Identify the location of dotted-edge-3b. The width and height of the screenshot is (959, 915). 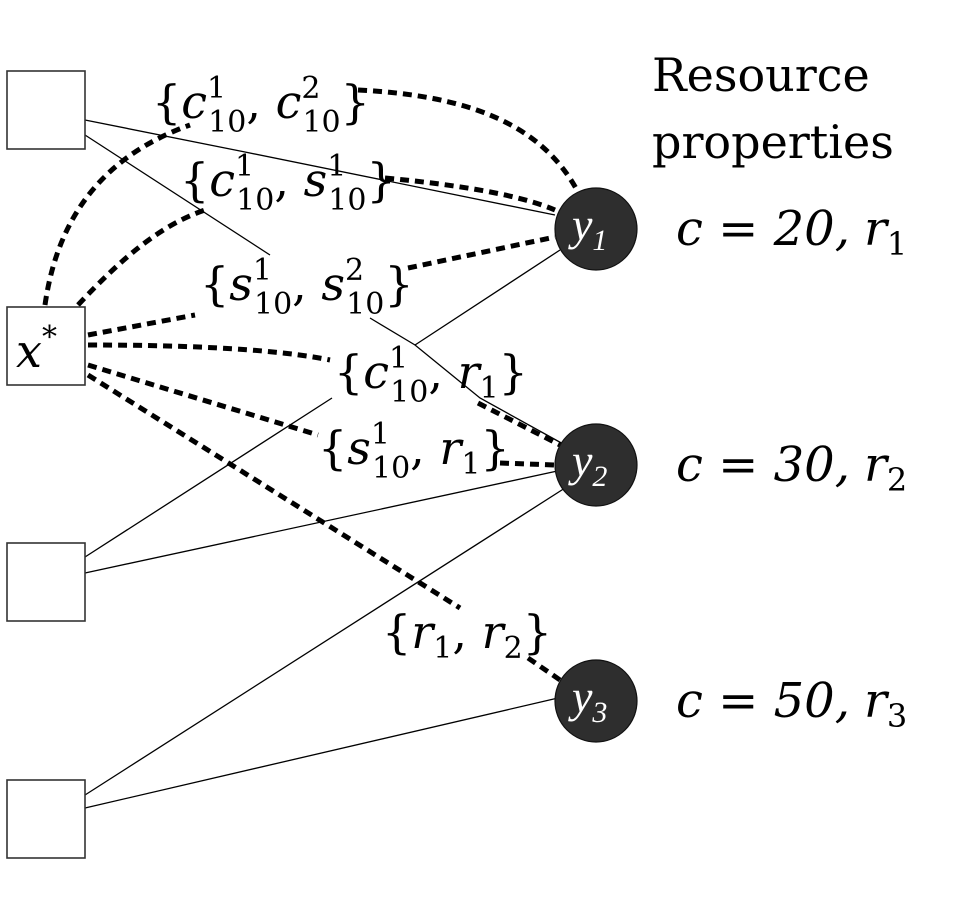
(481, 252).